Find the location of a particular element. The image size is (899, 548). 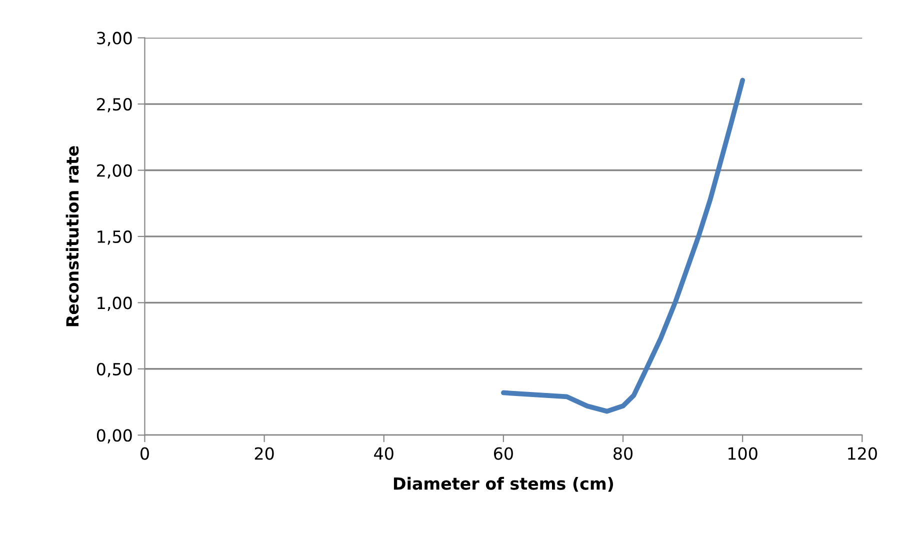

x-tick-label: 60 is located at coordinates (503, 453).